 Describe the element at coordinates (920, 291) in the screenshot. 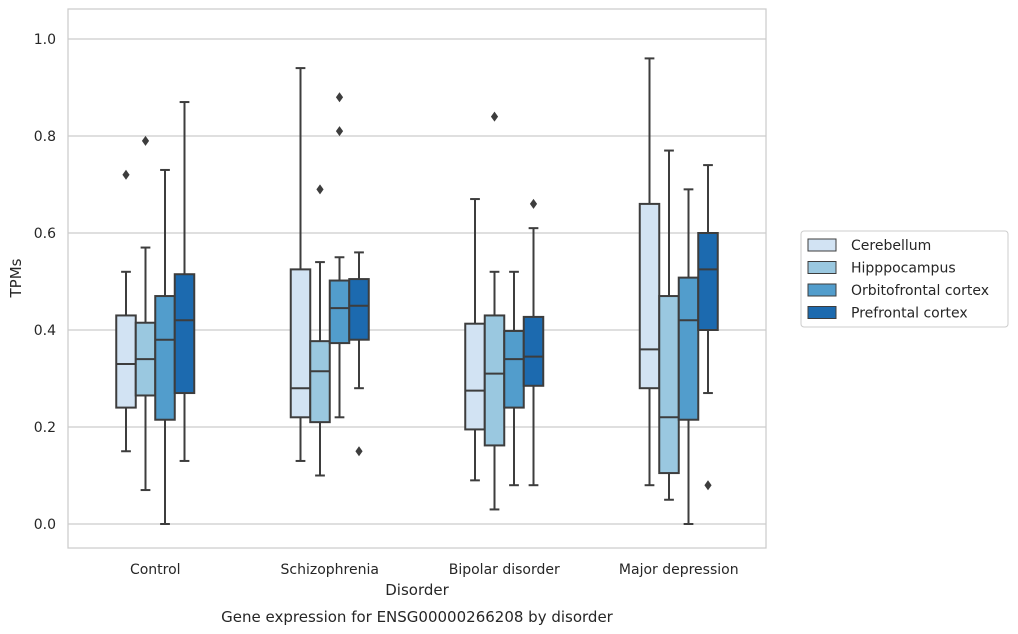

I see `legend-label: Orbitofrontal cortex` at that location.